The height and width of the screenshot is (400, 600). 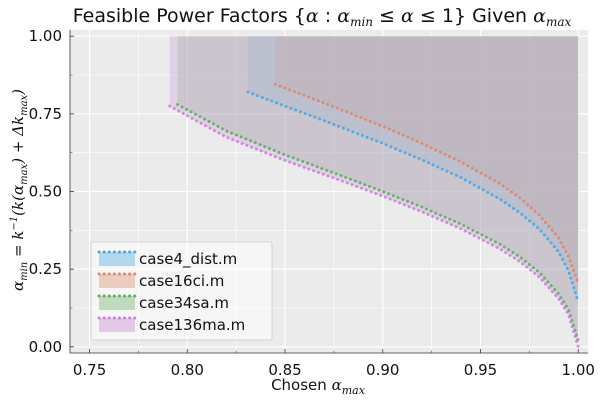 I want to click on y-axis-label: αmin = k−1(k(αmax) + Δkmax), so click(x=19, y=190).